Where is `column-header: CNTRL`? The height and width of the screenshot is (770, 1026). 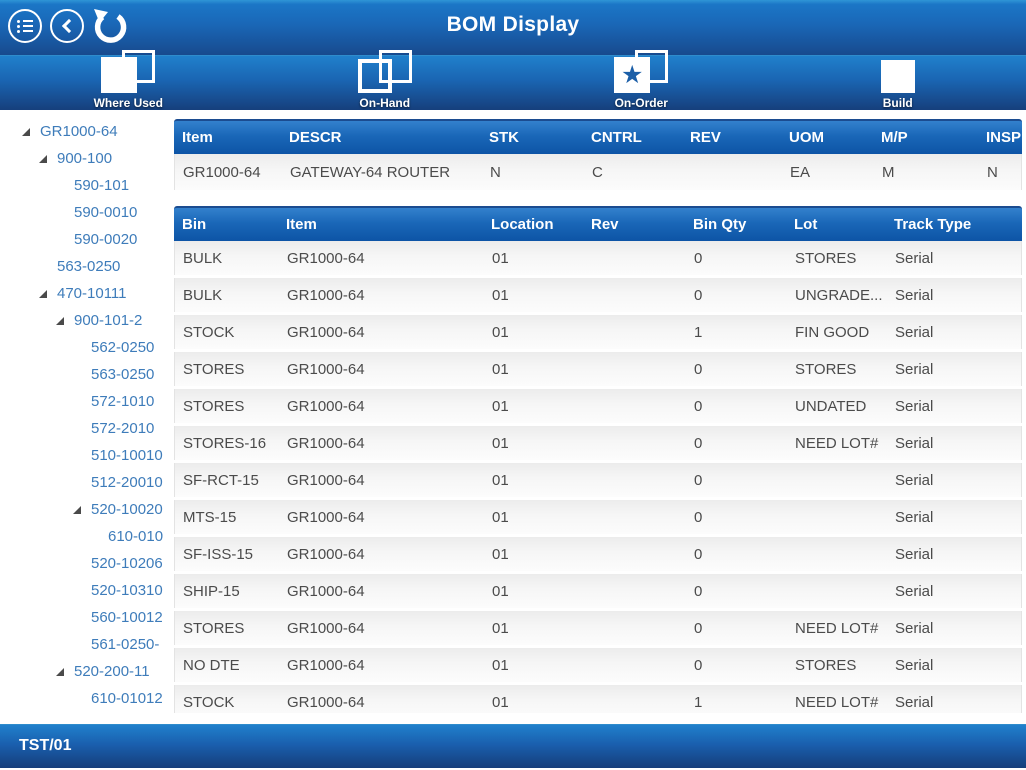
column-header: CNTRL is located at coordinates (616, 137).